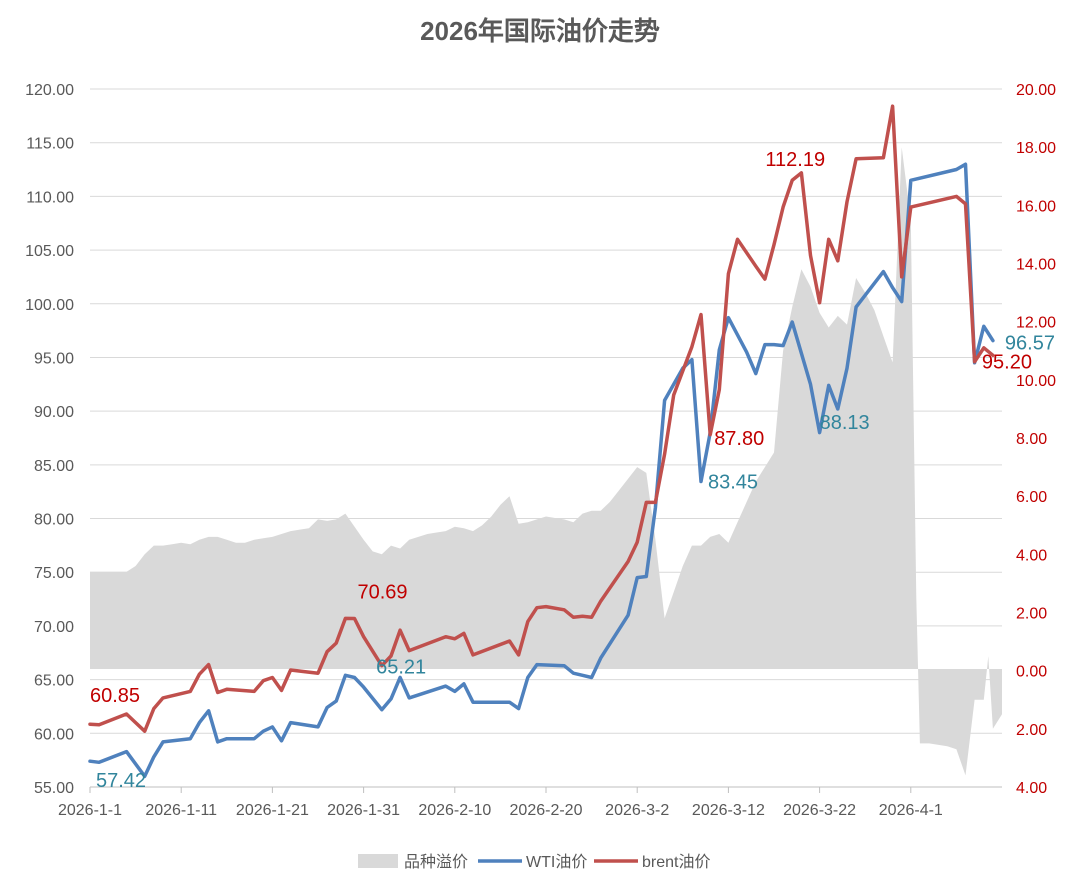  What do you see at coordinates (436, 862) in the screenshot?
I see `legend-label-spread: 品种溢价` at bounding box center [436, 862].